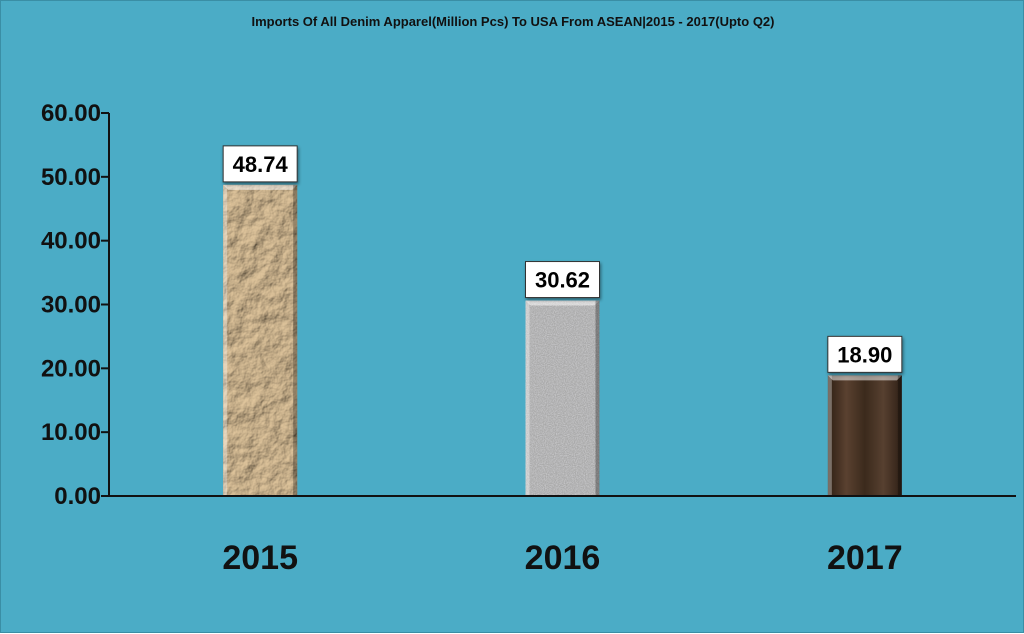 Image resolution: width=1024 pixels, height=634 pixels. I want to click on x-tick-label: 2017, so click(865, 558).